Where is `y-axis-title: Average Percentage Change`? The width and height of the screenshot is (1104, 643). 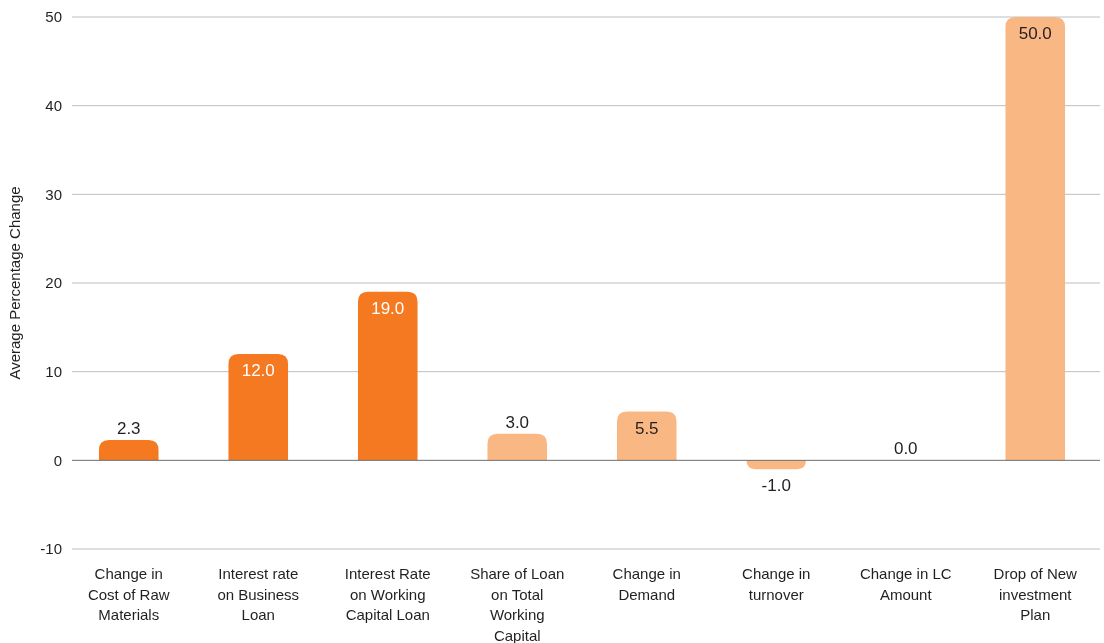 y-axis-title: Average Percentage Change is located at coordinates (14, 283).